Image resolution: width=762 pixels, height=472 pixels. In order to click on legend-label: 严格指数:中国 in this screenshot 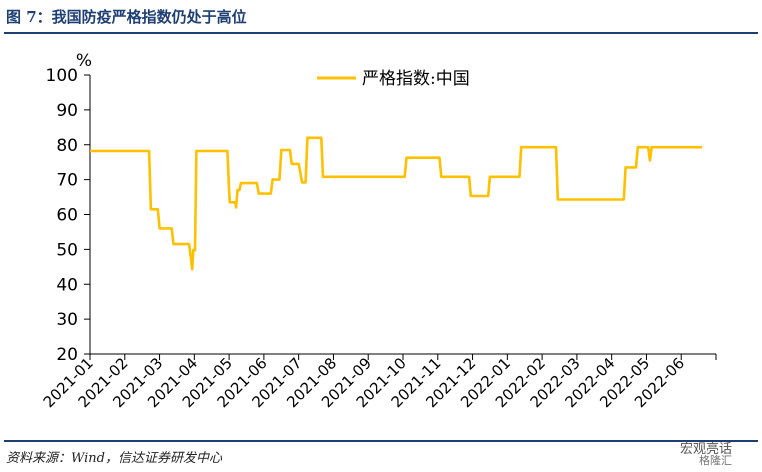, I will do `click(416, 79)`.